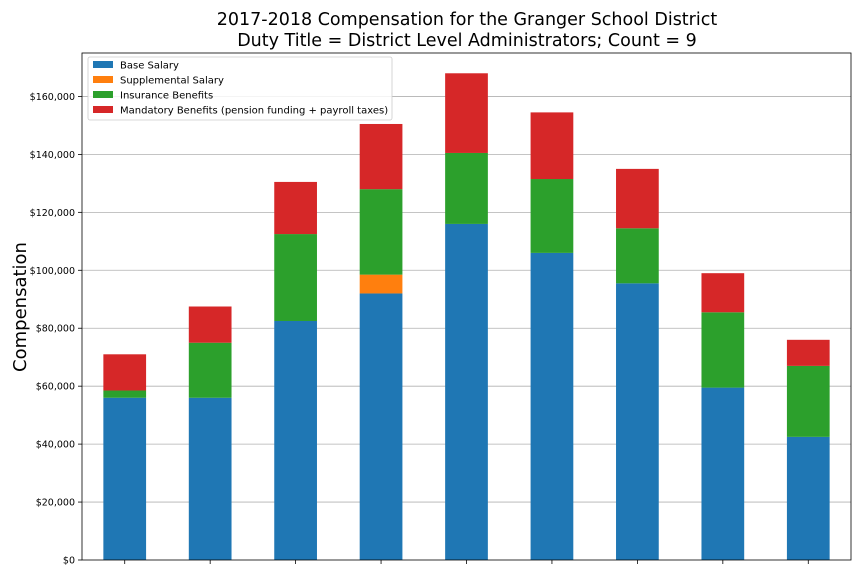 The image size is (864, 576). What do you see at coordinates (52, 271) in the screenshot?
I see `y-tick-label: $100,000` at bounding box center [52, 271].